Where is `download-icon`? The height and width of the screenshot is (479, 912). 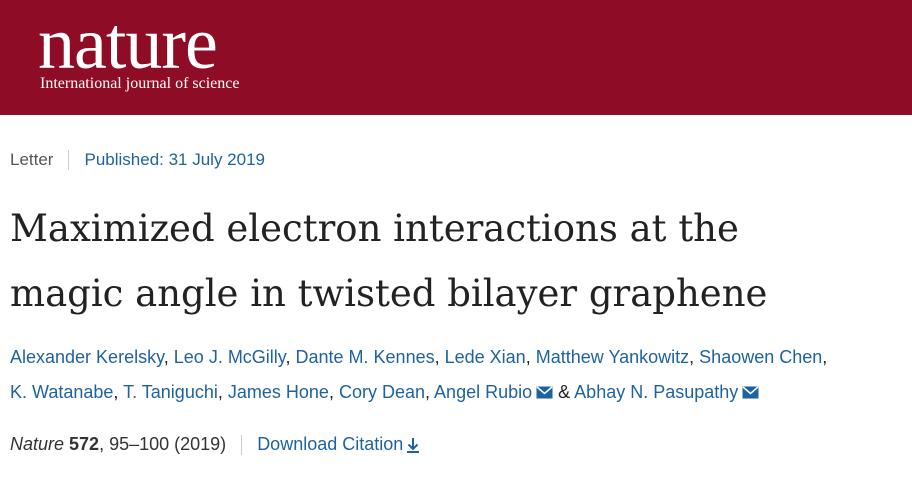 download-icon is located at coordinates (413, 445).